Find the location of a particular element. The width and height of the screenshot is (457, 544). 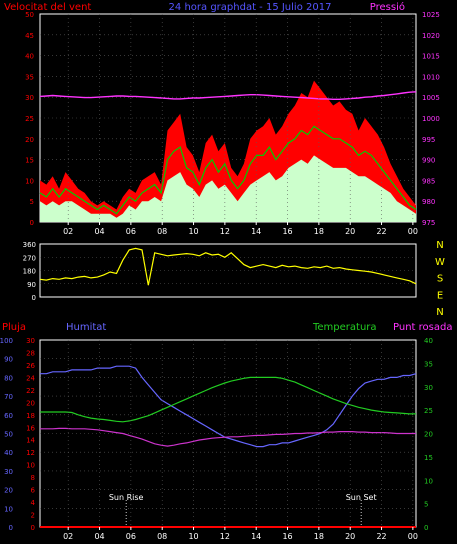

compass-label: S is located at coordinates (440, 279).